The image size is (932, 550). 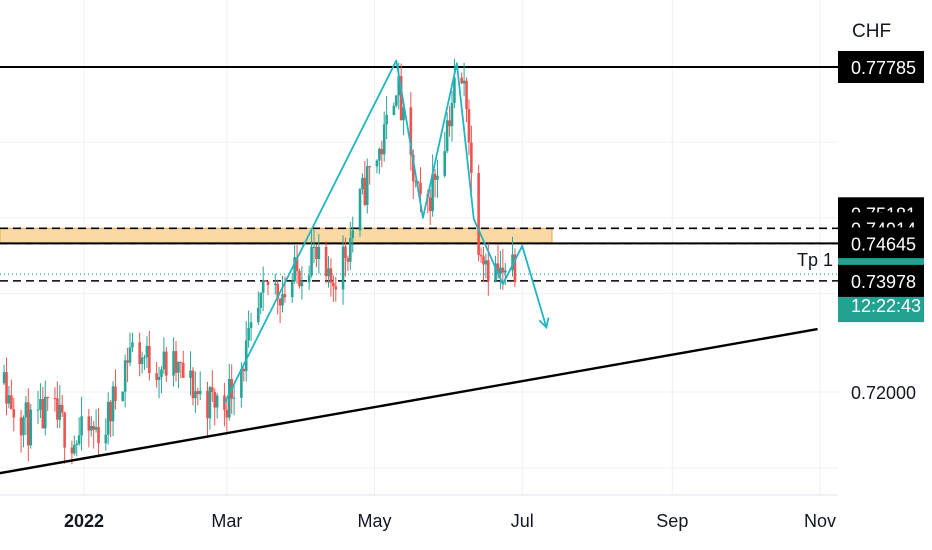 What do you see at coordinates (84, 521) in the screenshot?
I see `x-tick-label: 2022` at bounding box center [84, 521].